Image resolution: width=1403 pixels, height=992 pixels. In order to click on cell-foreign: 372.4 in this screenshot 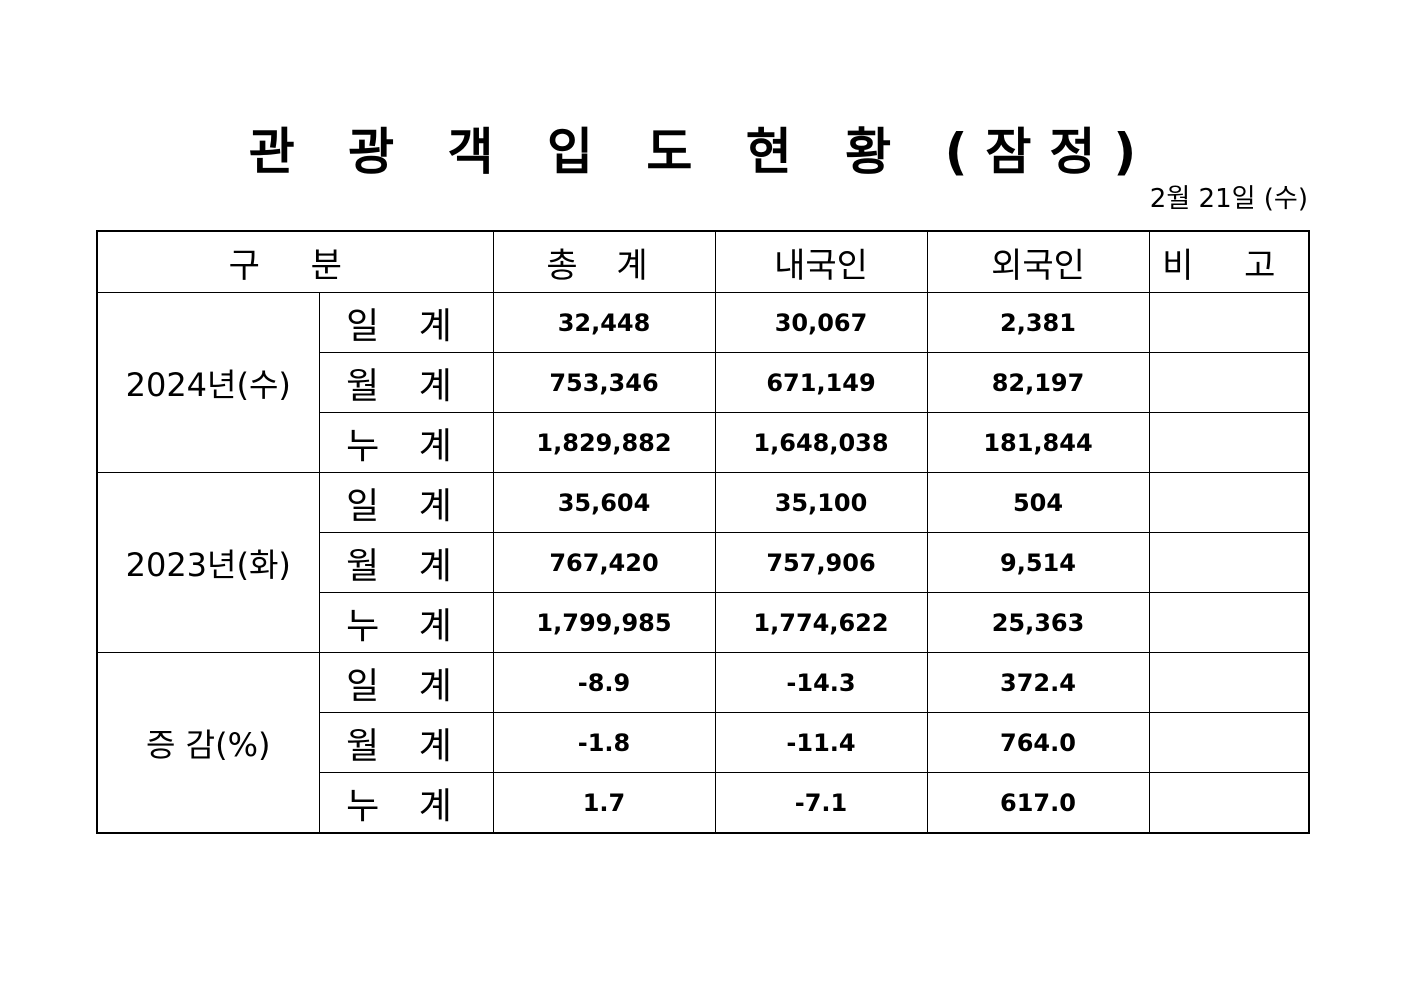, I will do `click(1038, 682)`.